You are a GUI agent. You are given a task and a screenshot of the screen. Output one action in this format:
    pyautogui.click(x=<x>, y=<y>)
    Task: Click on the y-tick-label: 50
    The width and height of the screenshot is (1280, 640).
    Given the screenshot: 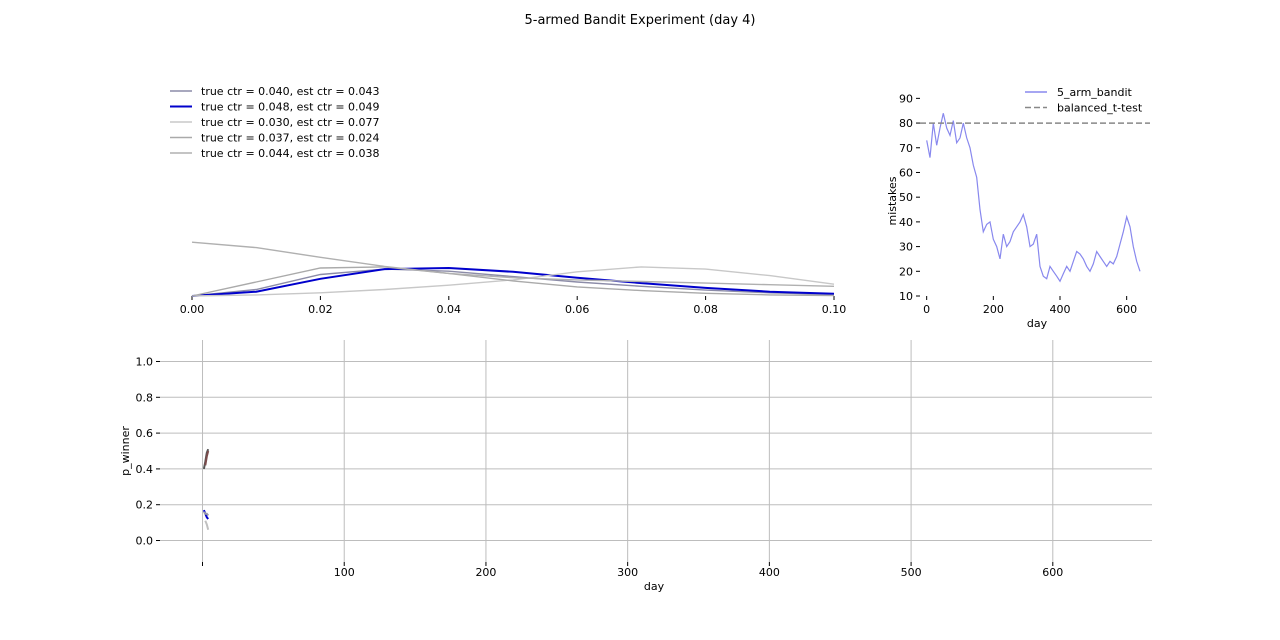 What is the action you would take?
    pyautogui.click(x=906, y=197)
    